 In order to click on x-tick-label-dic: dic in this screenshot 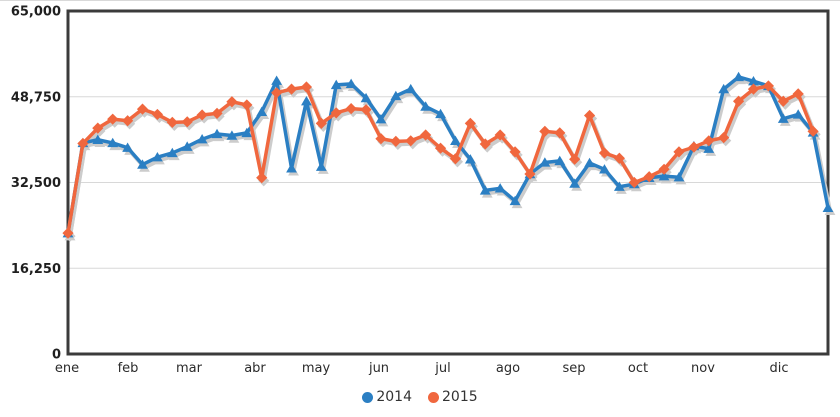, I will do `click(778, 368)`.